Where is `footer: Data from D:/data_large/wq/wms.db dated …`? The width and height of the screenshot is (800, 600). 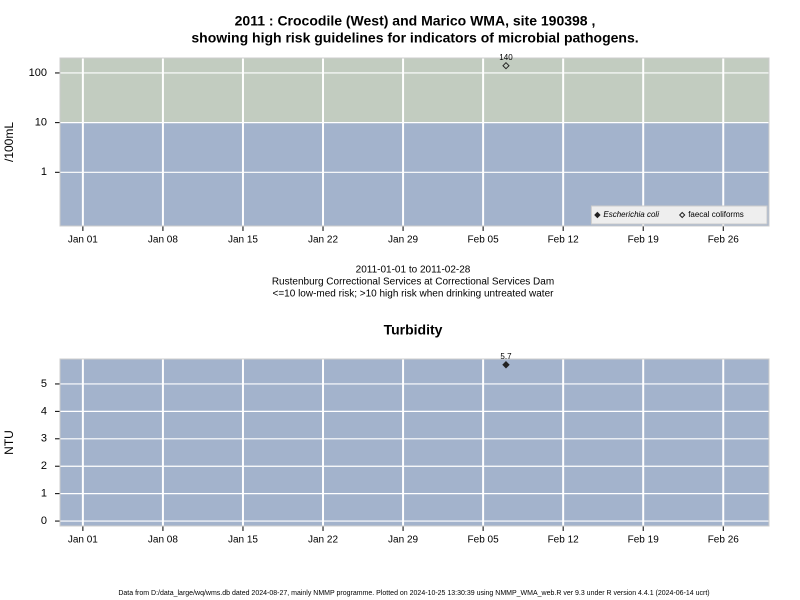
footer: Data from D:/data_large/wq/wms.db dated … is located at coordinates (413, 593).